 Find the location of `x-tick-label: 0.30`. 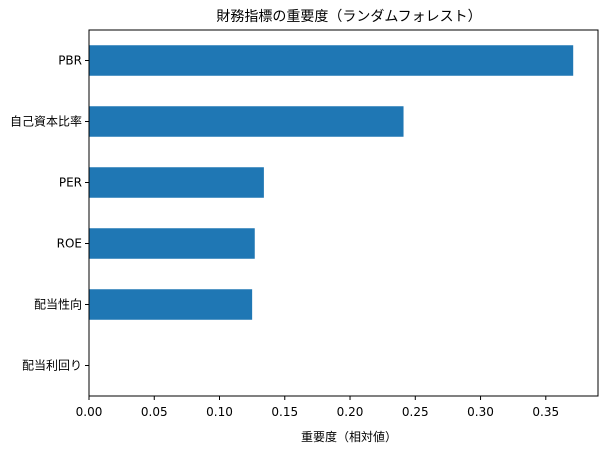

x-tick-label: 0.30 is located at coordinates (480, 412).